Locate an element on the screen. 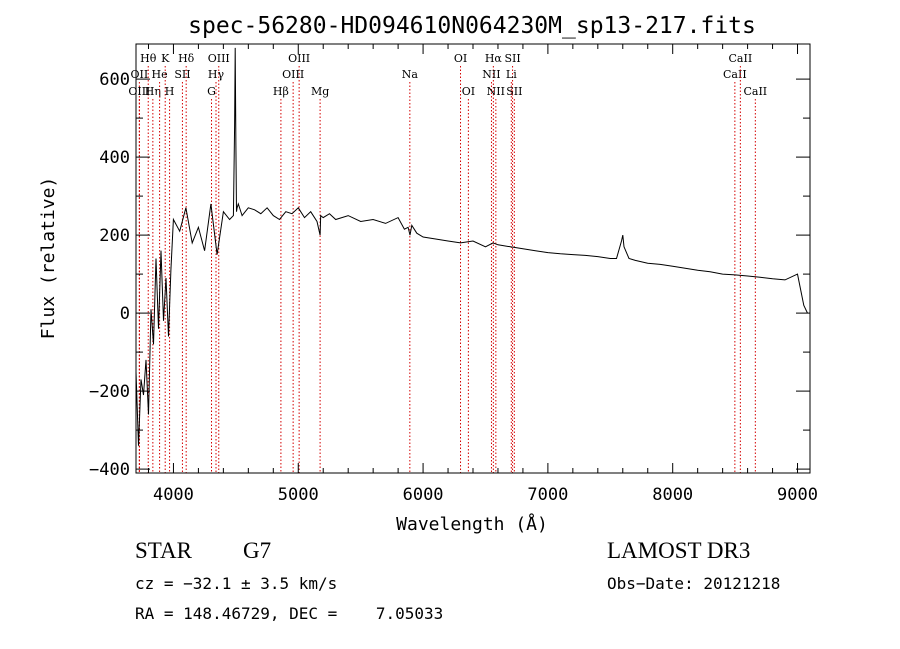 This screenshot has width=900, height=649. spectral-line-label: Mg is located at coordinates (320, 91).